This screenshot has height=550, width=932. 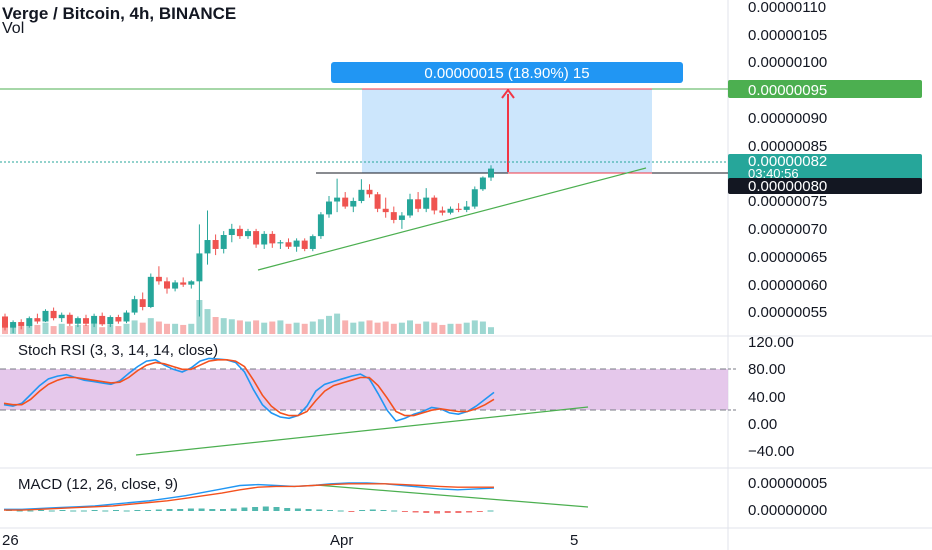 I want to click on price-tick: 0.00000070, so click(x=787, y=229).